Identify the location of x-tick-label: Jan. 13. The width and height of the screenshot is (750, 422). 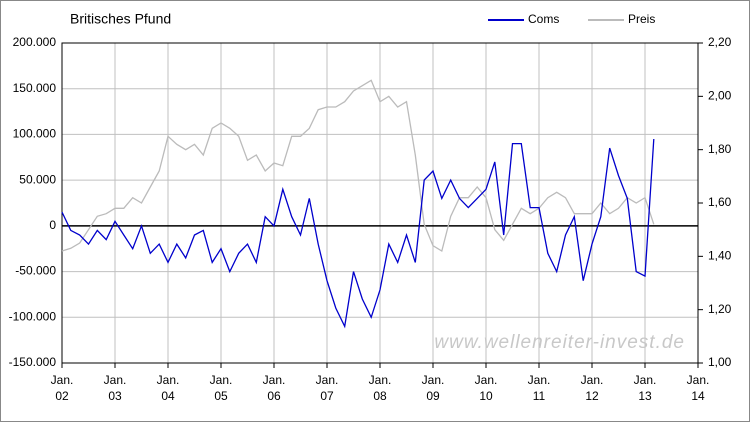
(645, 388).